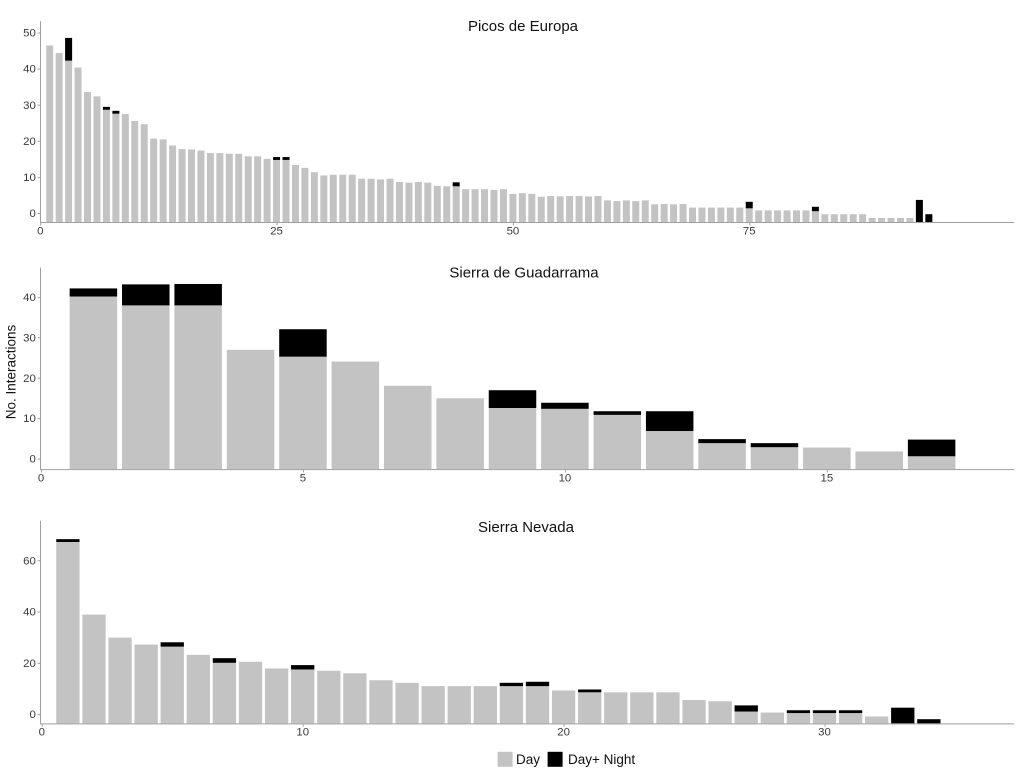  Describe the element at coordinates (526, 527) in the screenshot. I see `svg-text: Sierra Nevada` at that location.